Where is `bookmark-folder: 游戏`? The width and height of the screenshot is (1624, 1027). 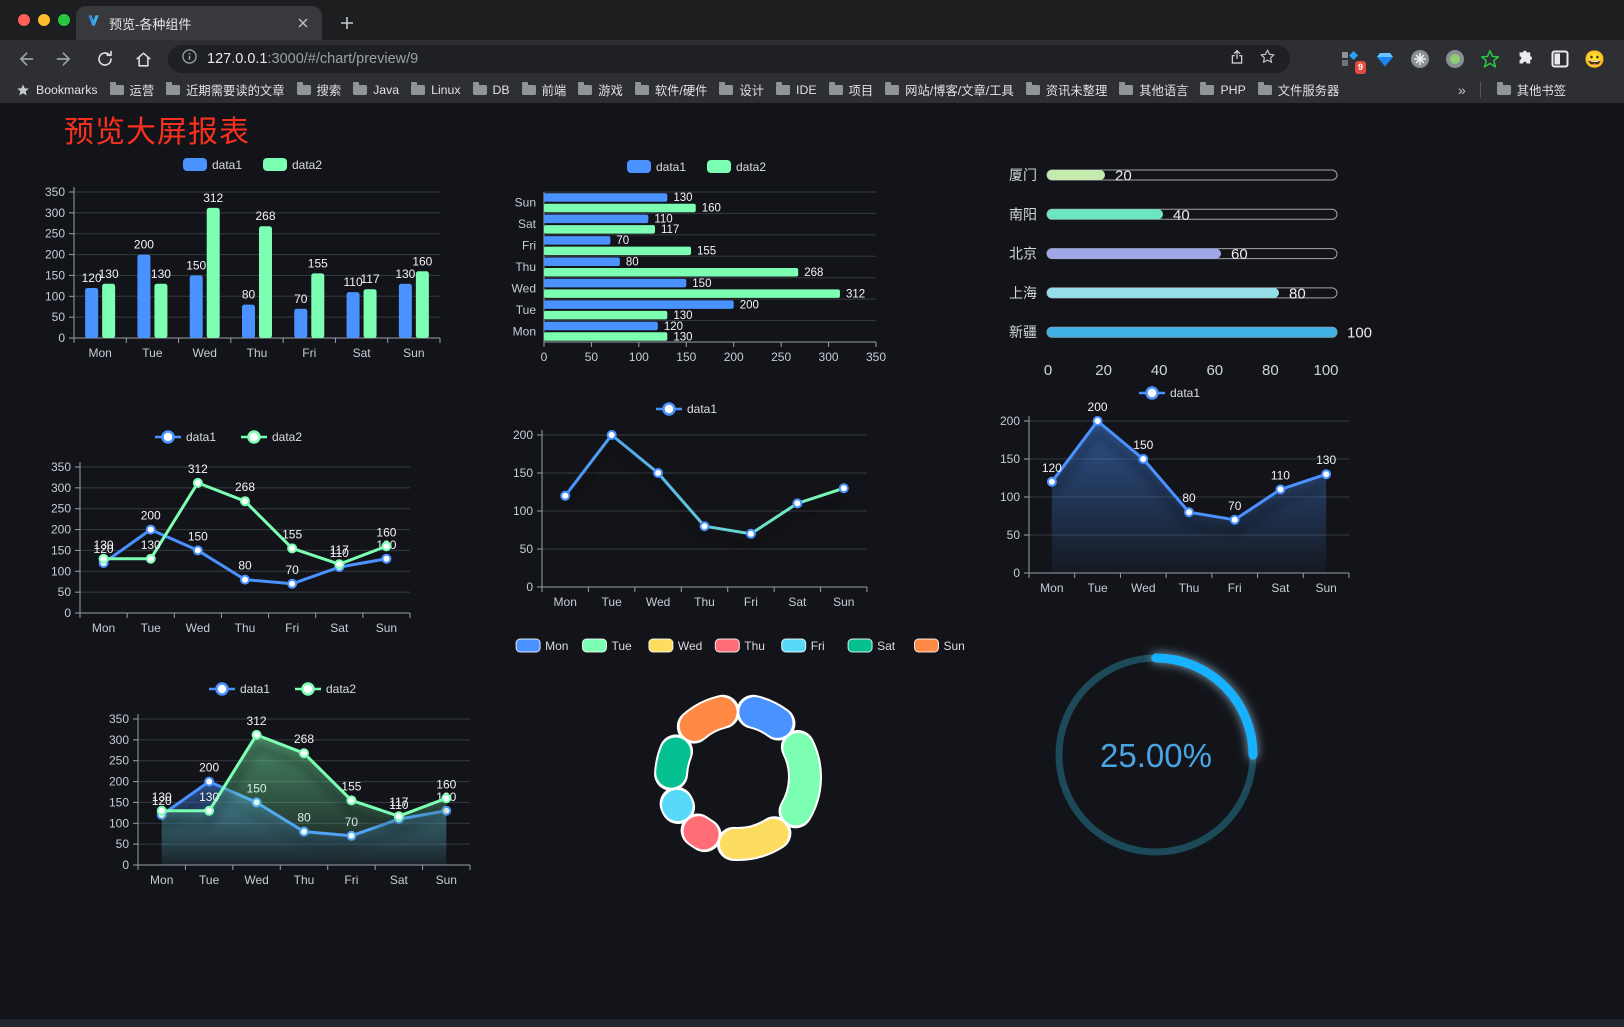 bookmark-folder: 游戏 is located at coordinates (600, 90).